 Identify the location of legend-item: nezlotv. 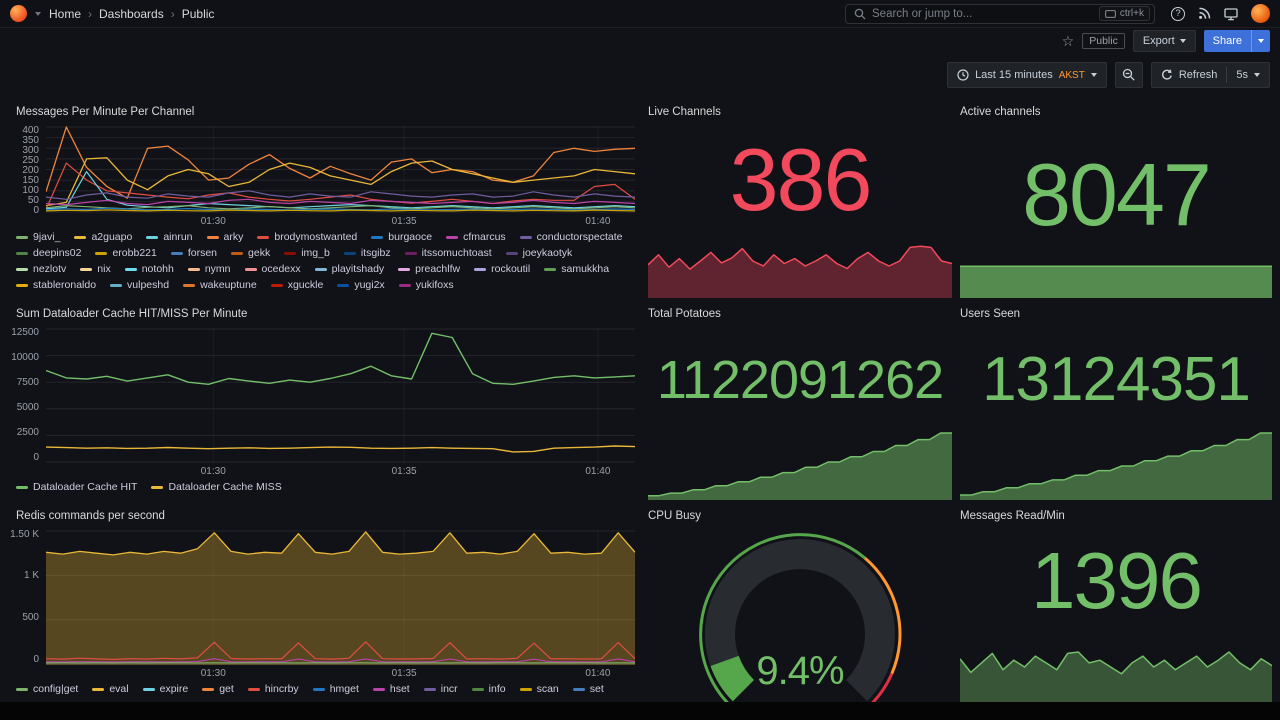
(41, 269).